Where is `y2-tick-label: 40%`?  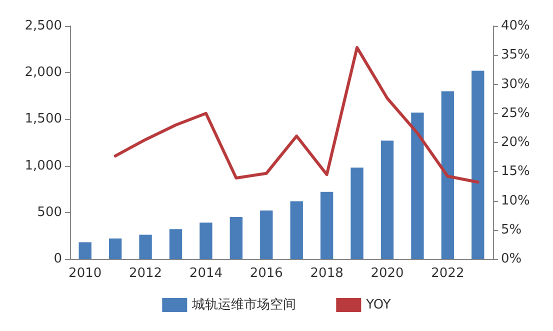 y2-tick-label: 40% is located at coordinates (515, 26).